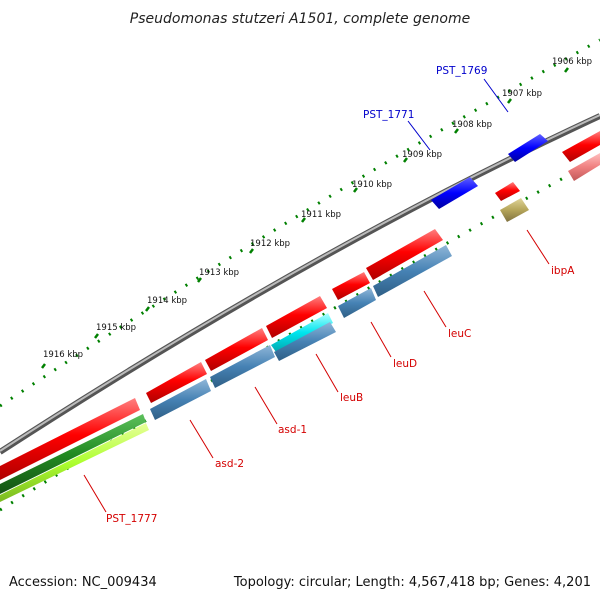  I want to click on gene-label-pst1769: PST_1769, so click(461, 71).